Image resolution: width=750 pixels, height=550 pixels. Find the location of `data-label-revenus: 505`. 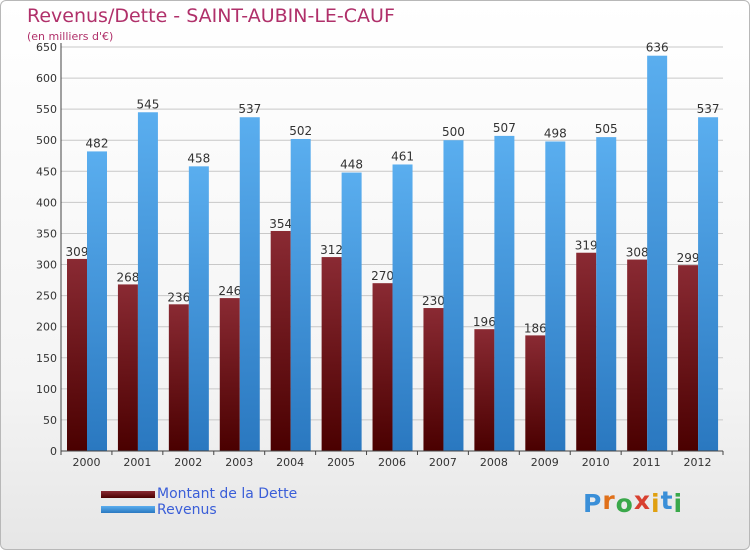

data-label-revenus: 505 is located at coordinates (606, 129).